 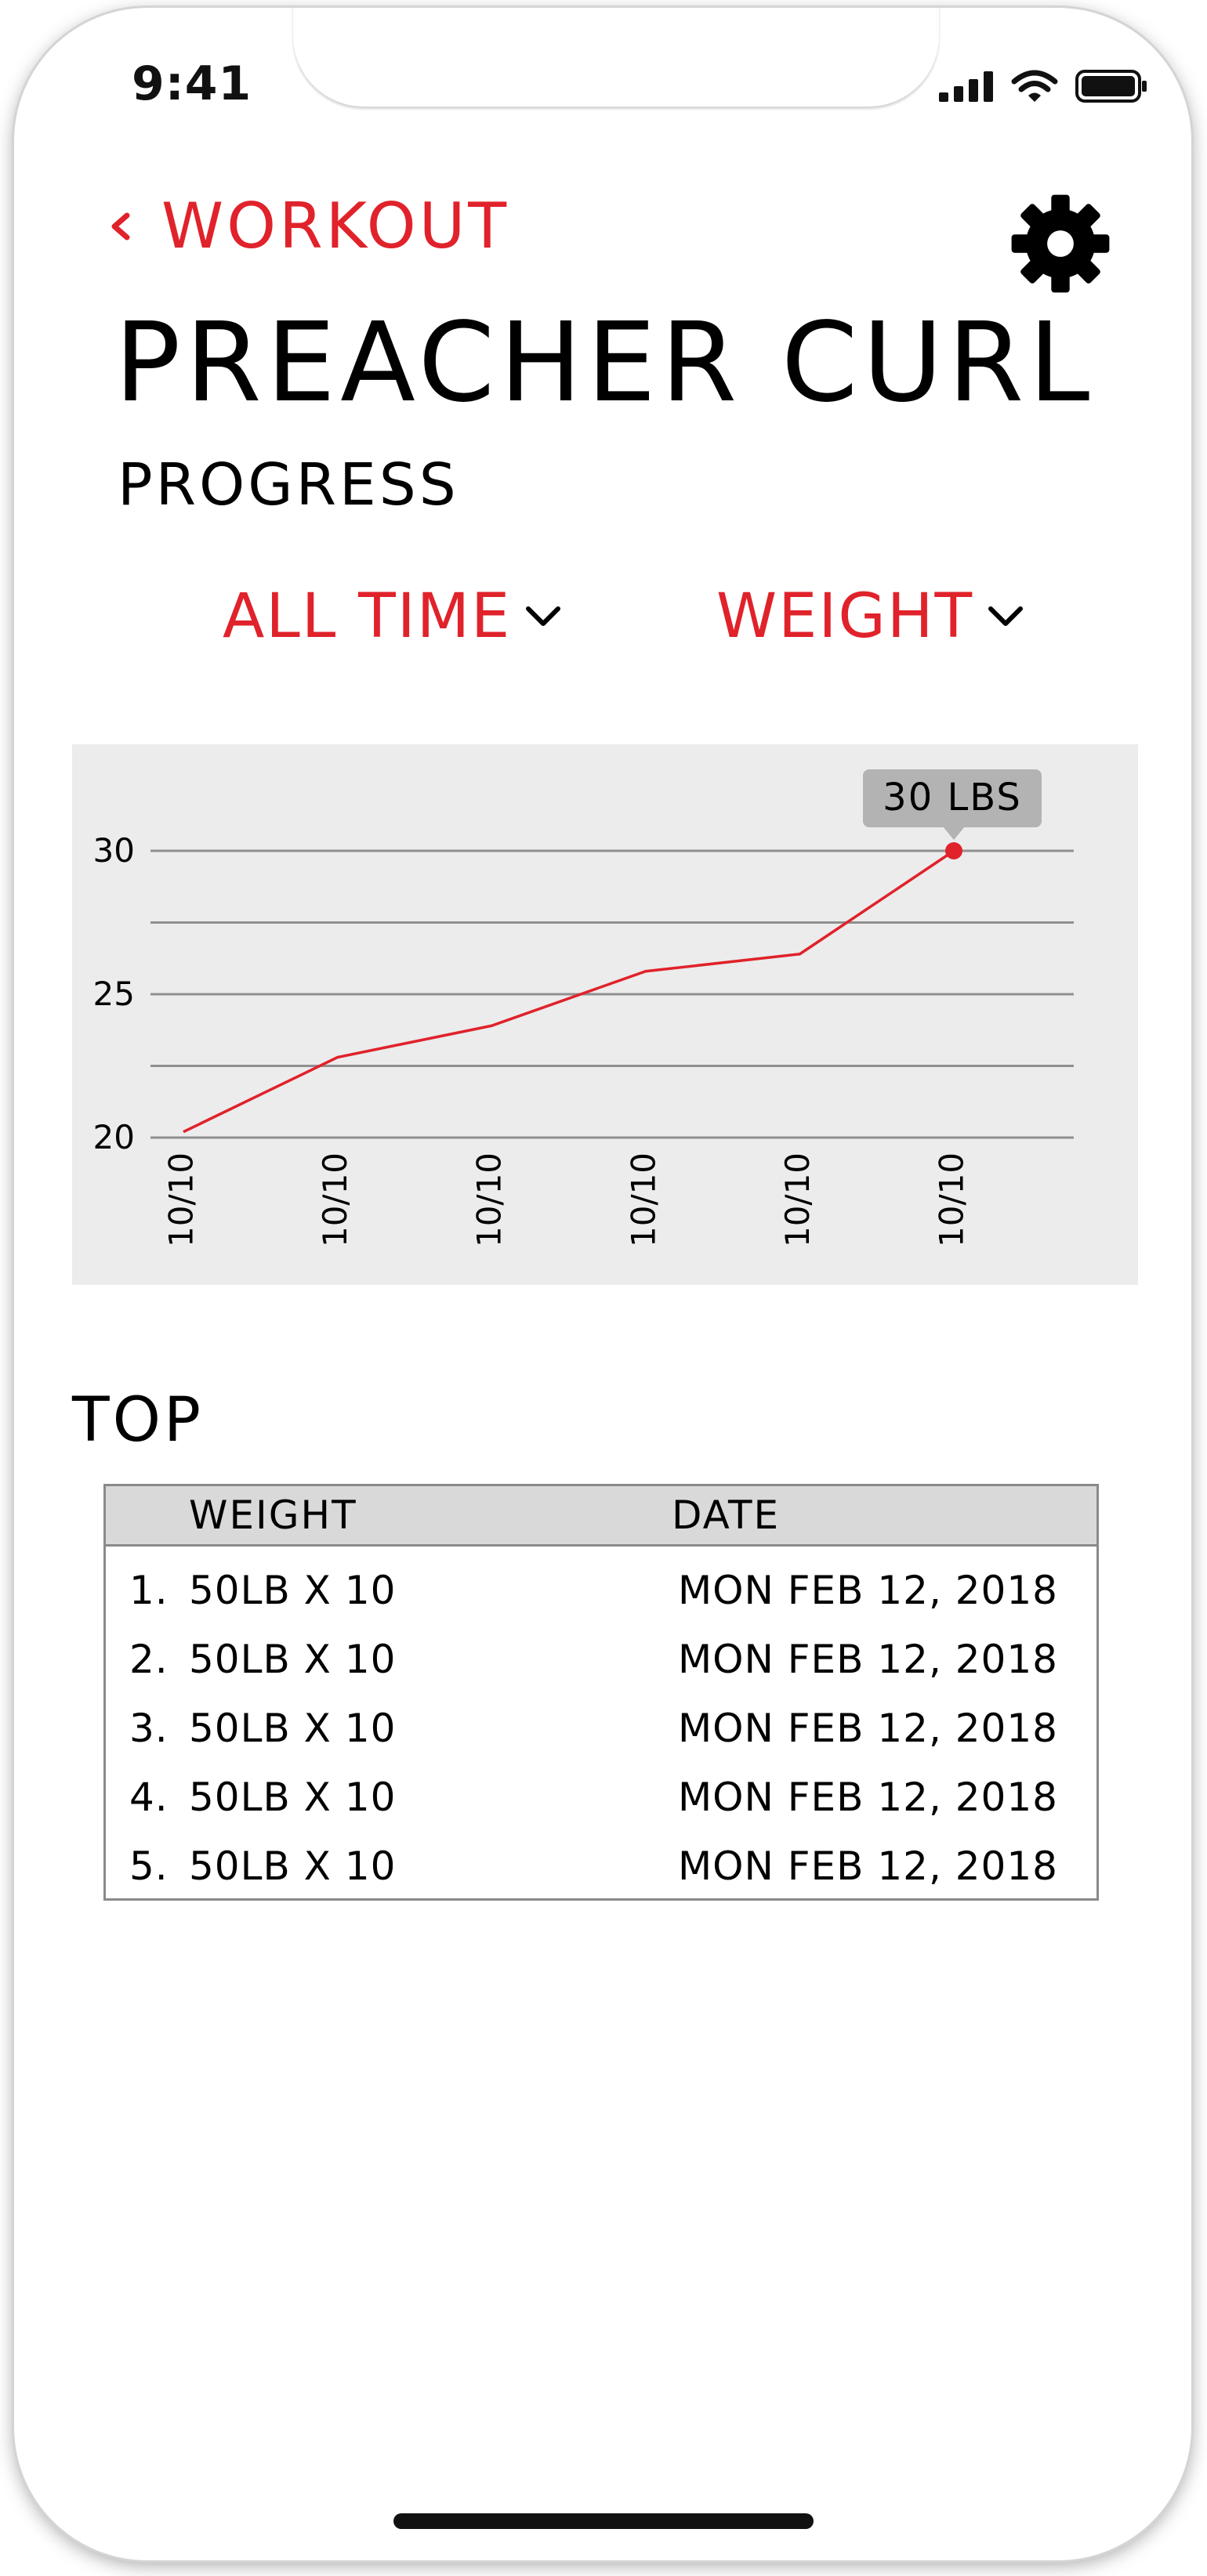 I want to click on tooltip-label: 30 LBS, so click(x=952, y=797).